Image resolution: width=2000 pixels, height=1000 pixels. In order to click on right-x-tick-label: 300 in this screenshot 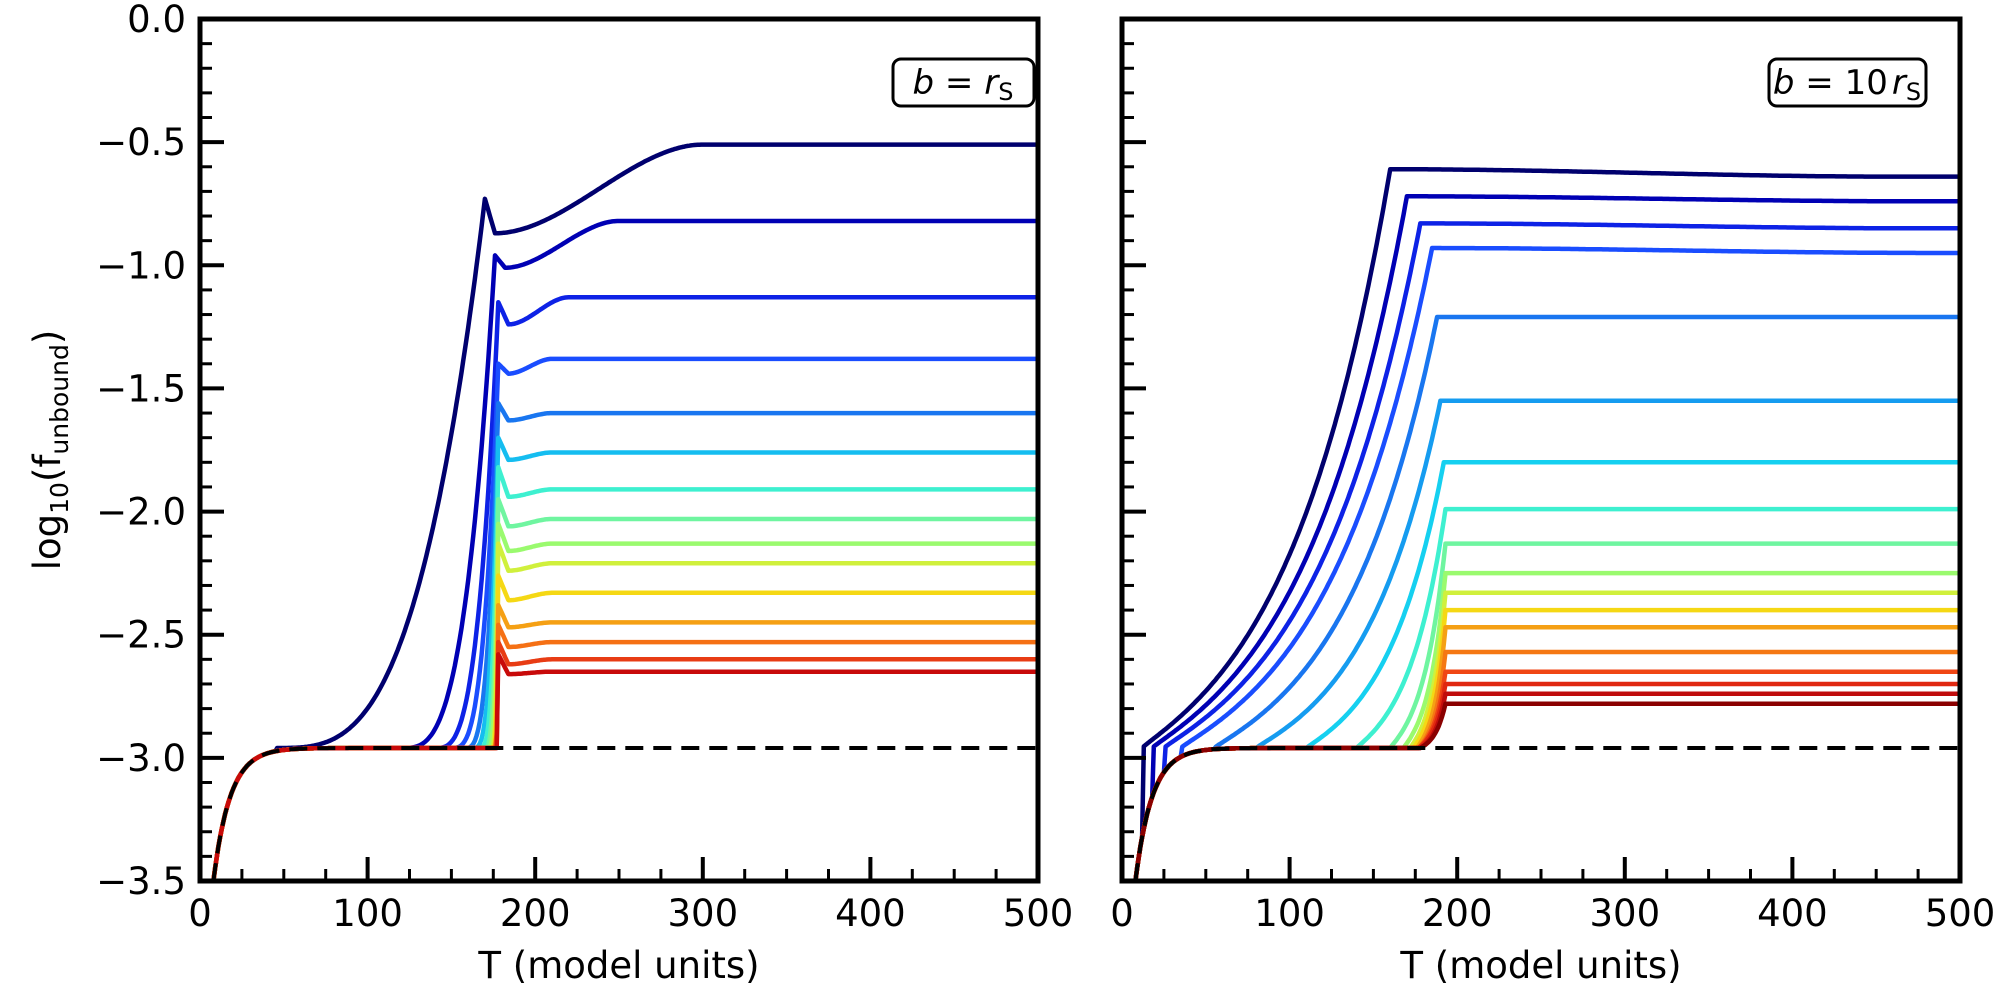, I will do `click(1624, 913)`.